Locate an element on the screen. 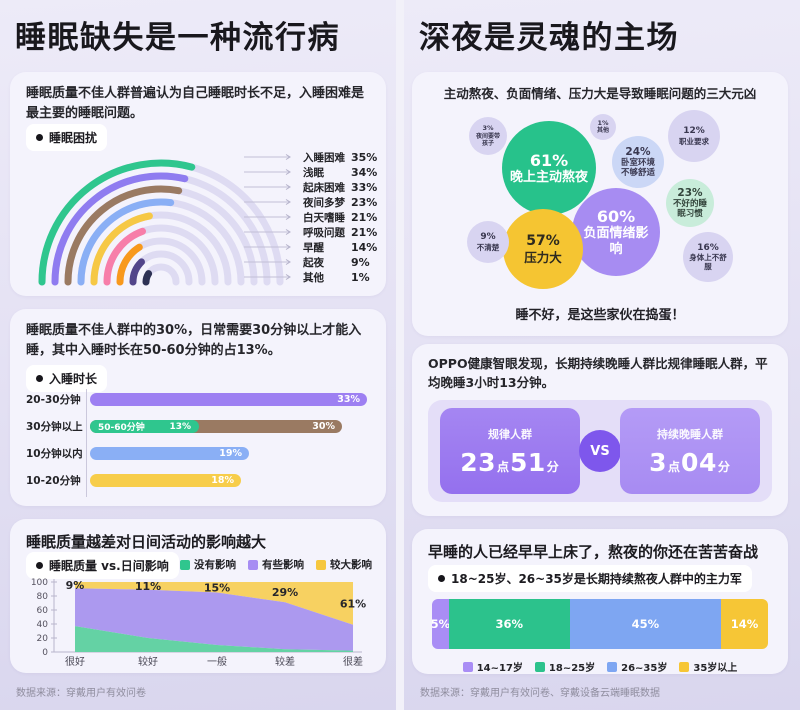 This screenshot has width=800, height=710. legend-item: 18~25岁 is located at coordinates (565, 666).